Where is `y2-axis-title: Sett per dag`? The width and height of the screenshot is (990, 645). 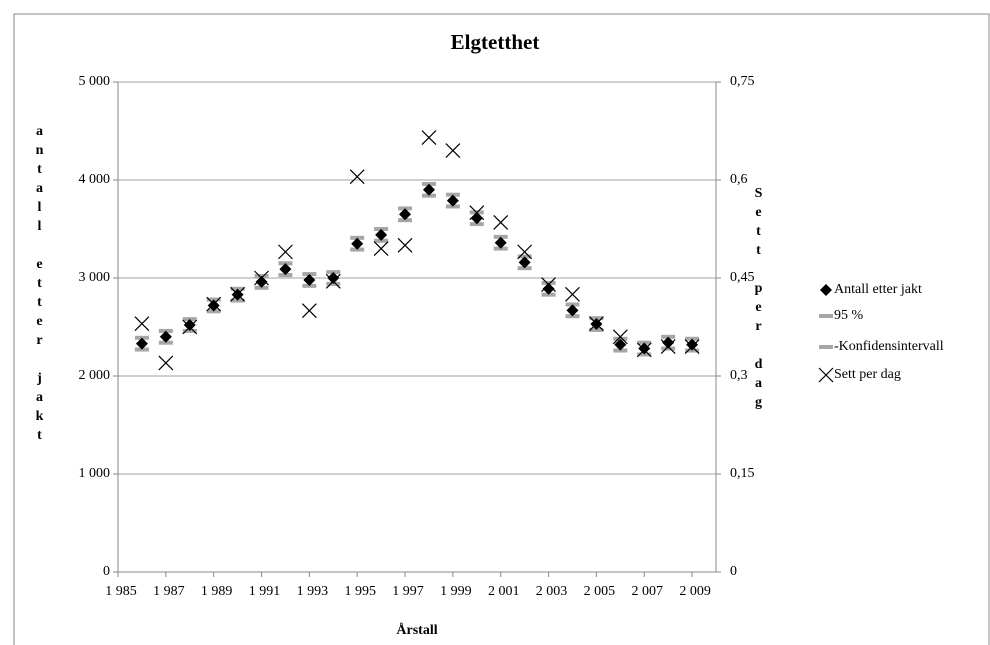
y2-axis-title: Sett per dag is located at coordinates (758, 300).